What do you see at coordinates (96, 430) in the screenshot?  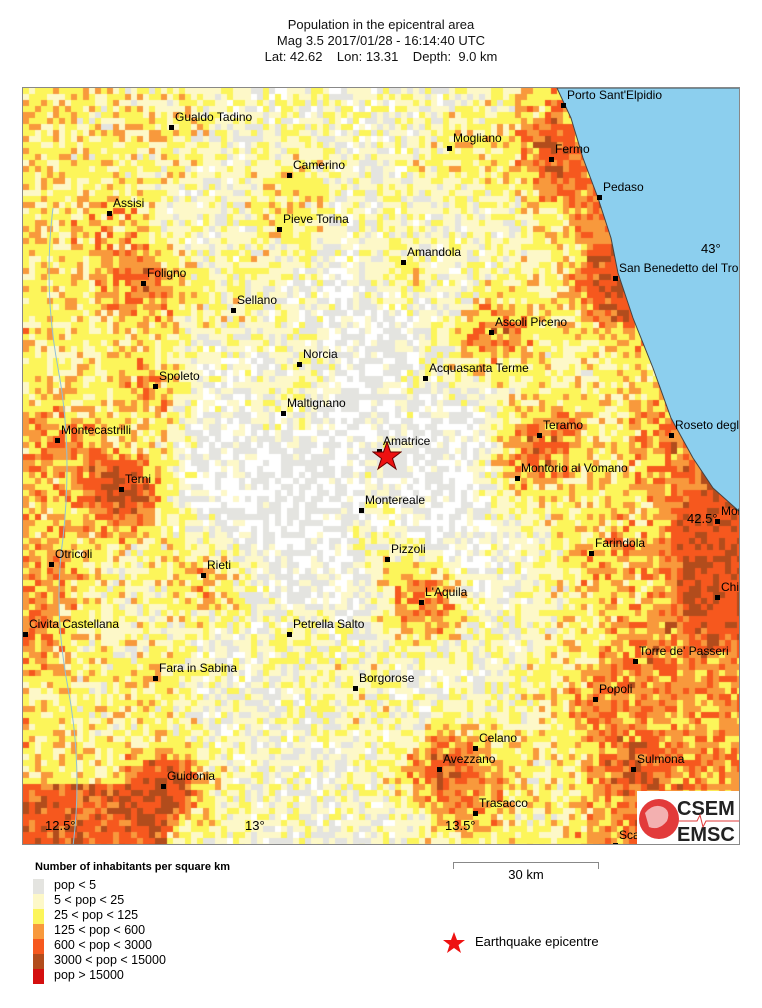 I see `town-label: Montecastrilli` at bounding box center [96, 430].